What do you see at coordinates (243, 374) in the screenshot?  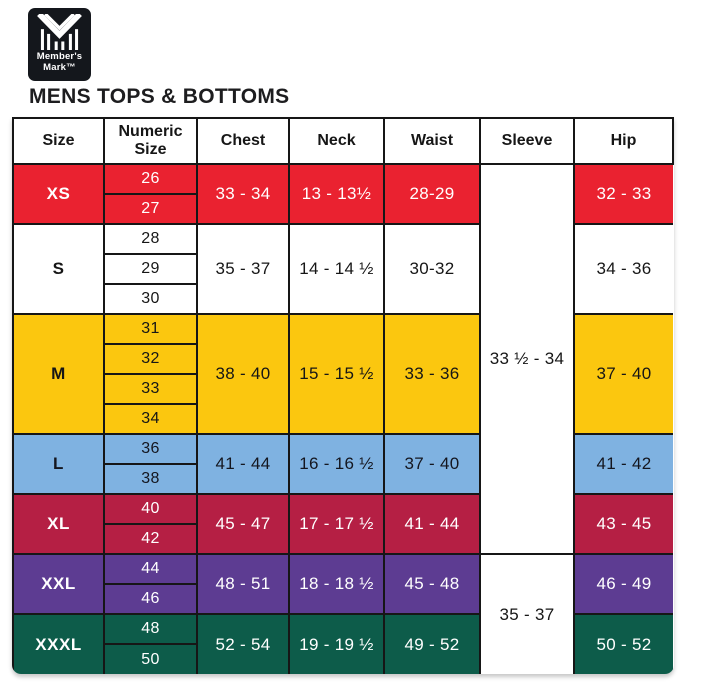 I see `chest-cell: 38 - 40` at bounding box center [243, 374].